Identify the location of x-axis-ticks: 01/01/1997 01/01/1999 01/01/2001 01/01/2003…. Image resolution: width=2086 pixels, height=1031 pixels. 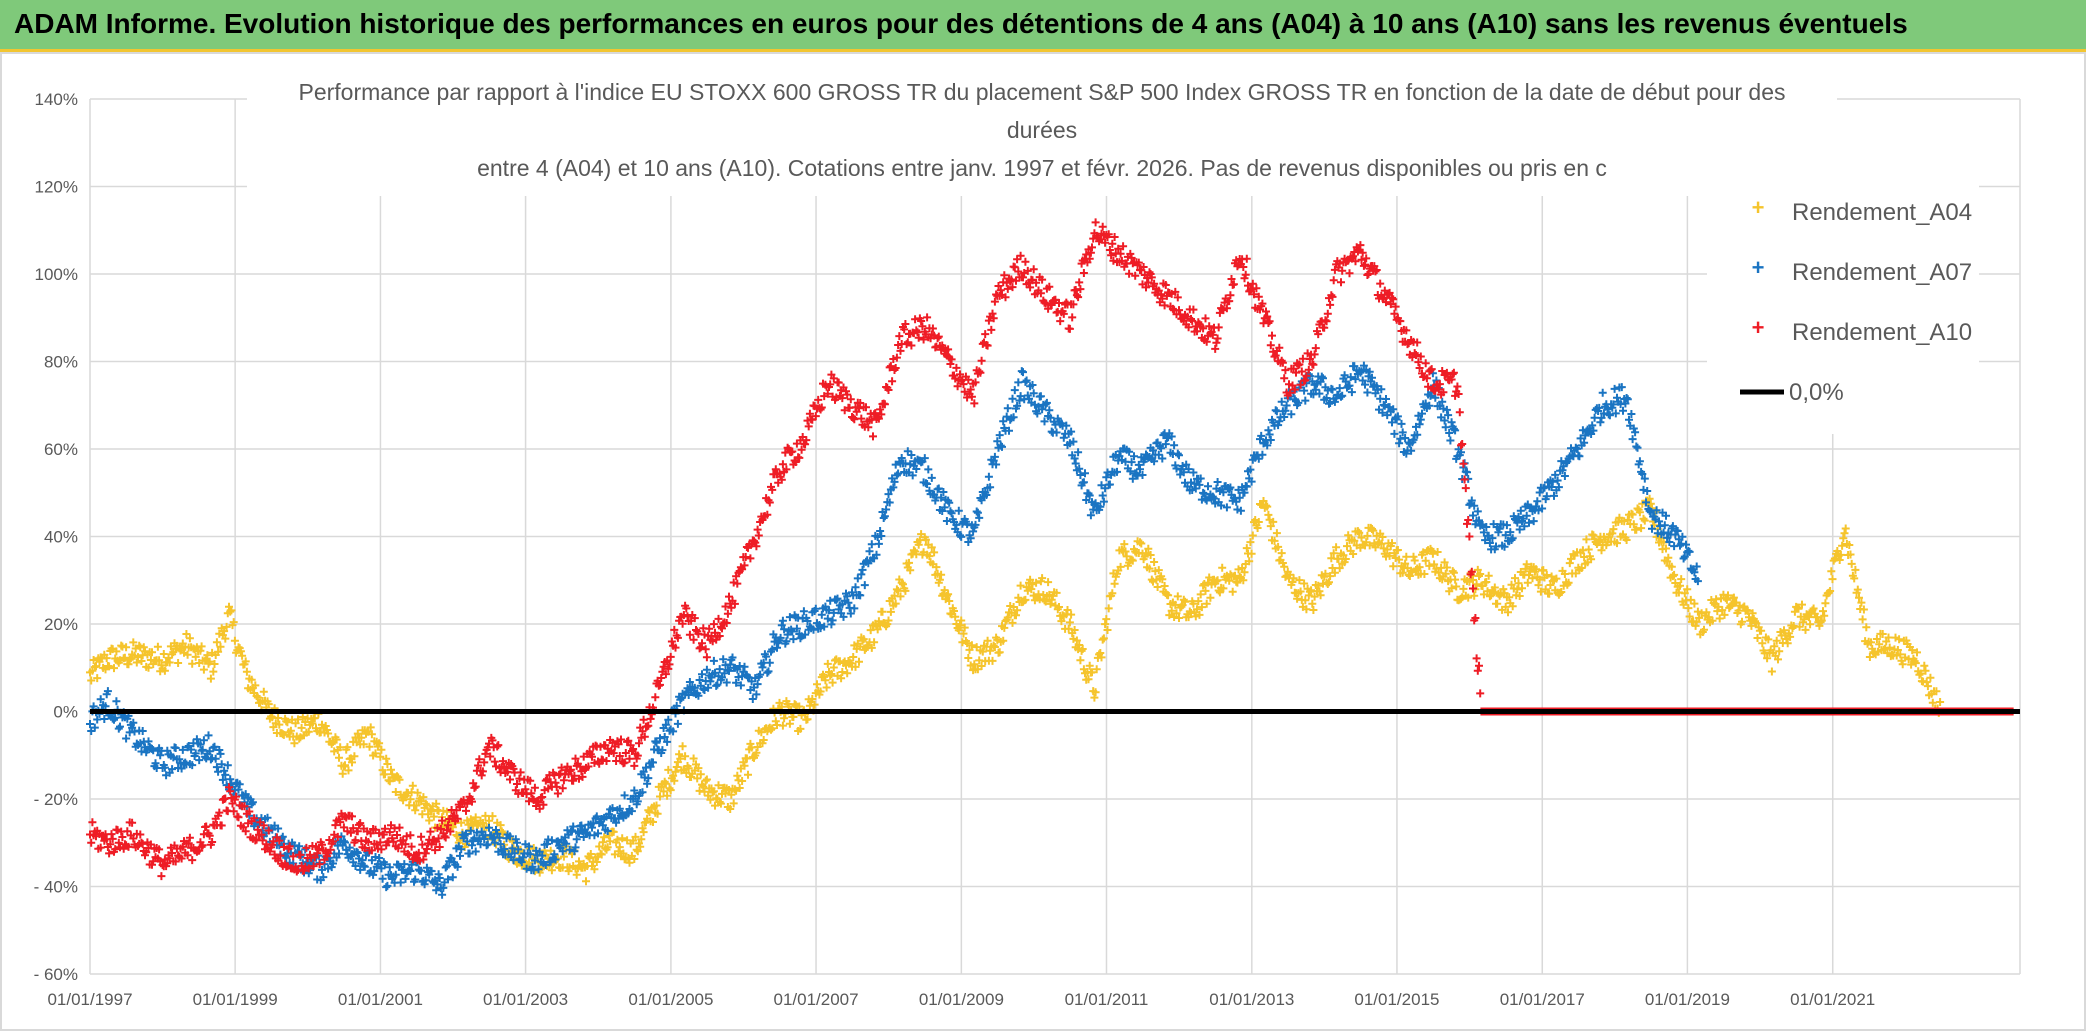
(961, 999).